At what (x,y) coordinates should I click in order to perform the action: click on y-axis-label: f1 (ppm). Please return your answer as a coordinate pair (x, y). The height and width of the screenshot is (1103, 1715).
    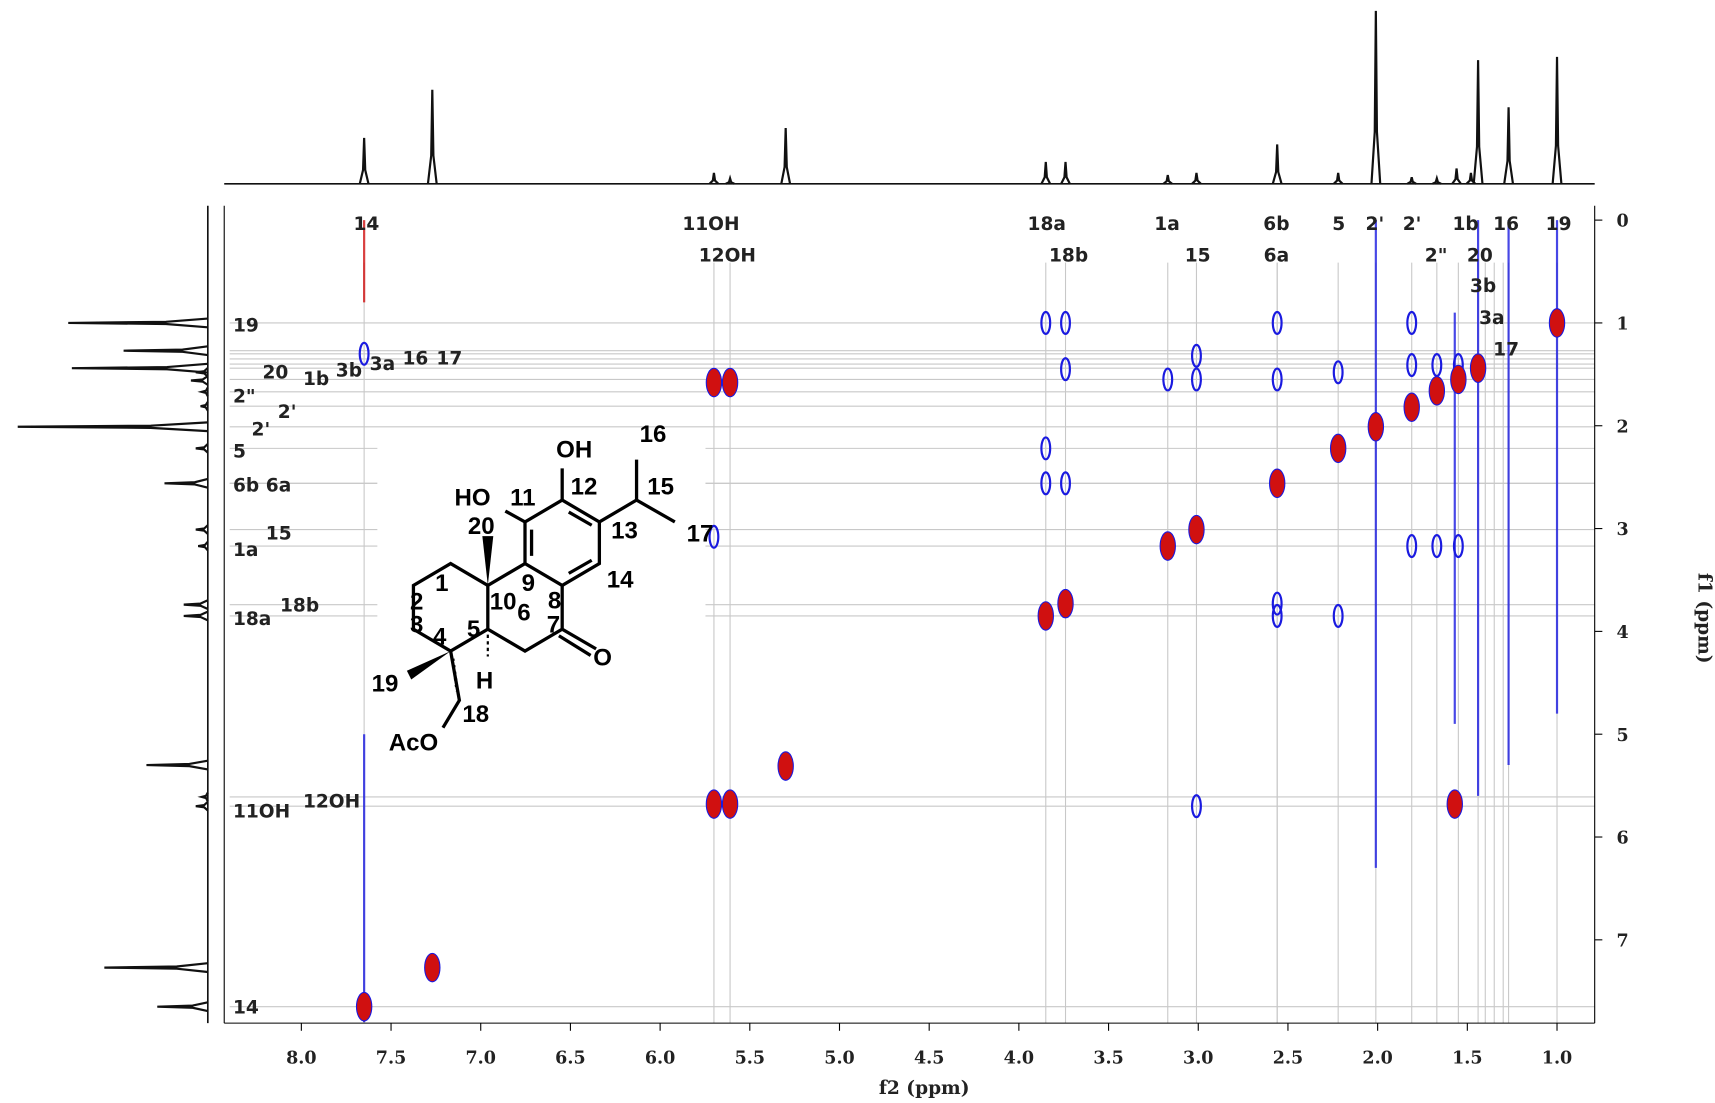
    Looking at the image, I should click on (1704, 618).